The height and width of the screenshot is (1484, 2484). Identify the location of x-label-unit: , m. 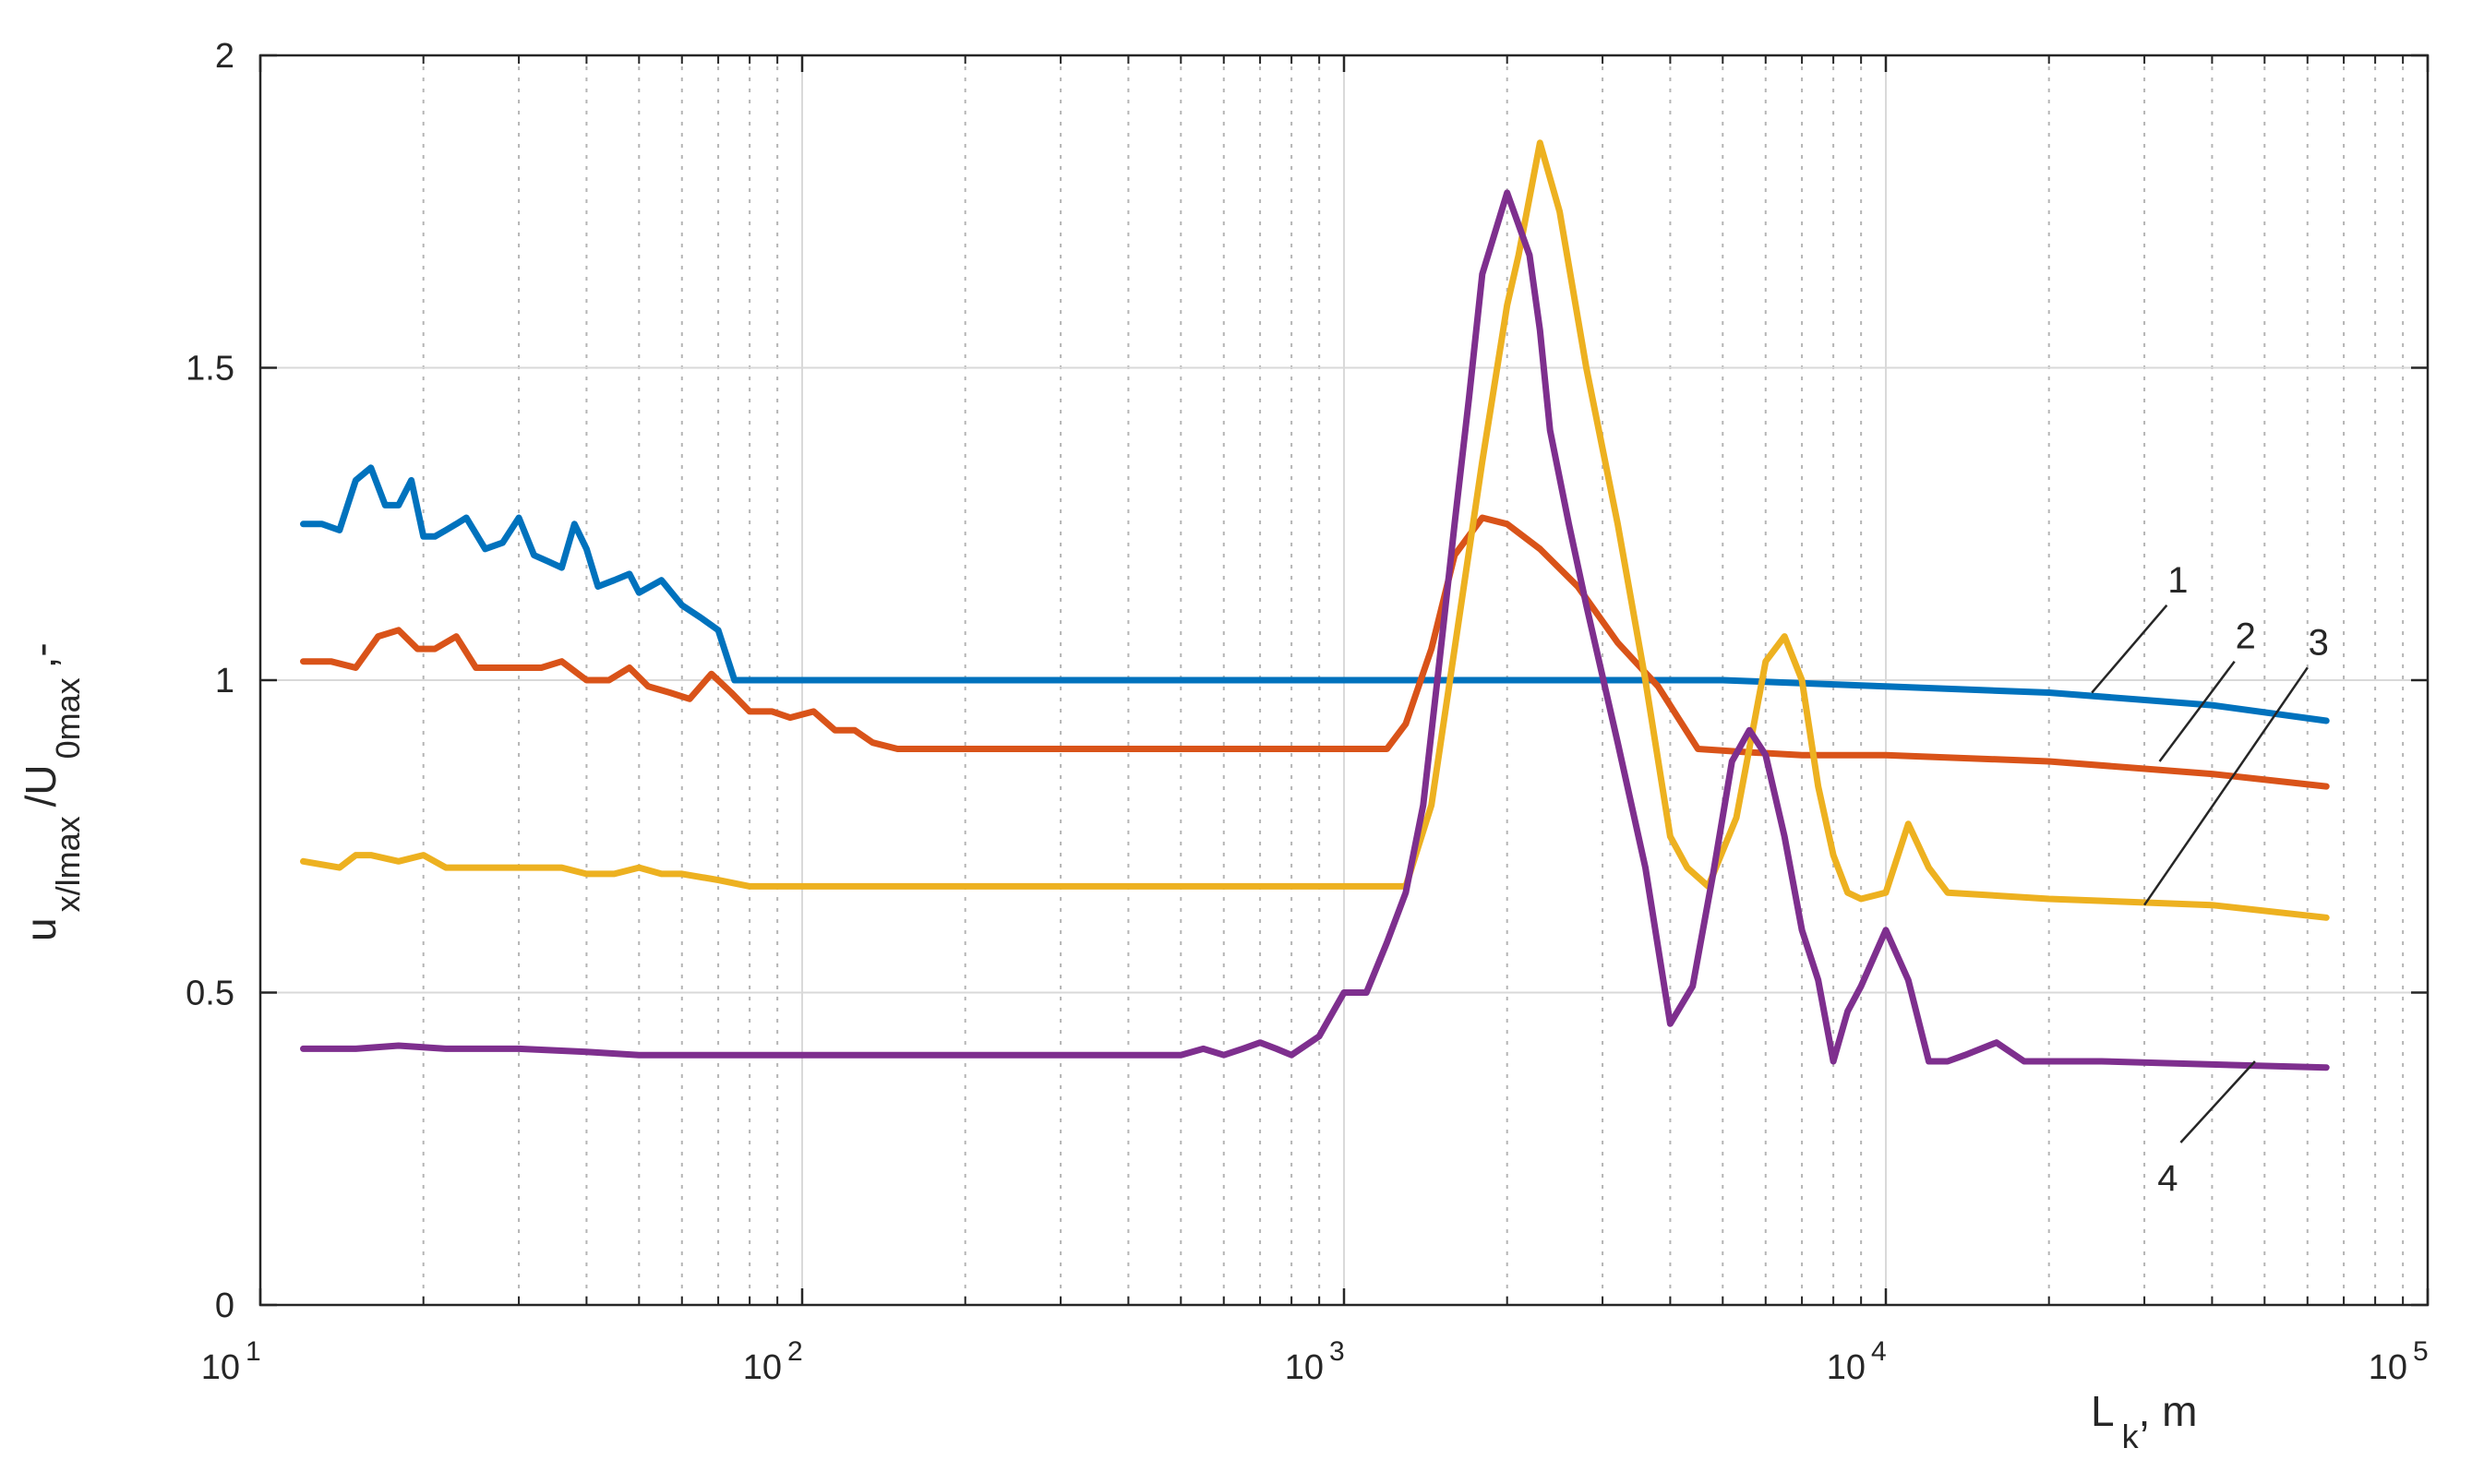
(2168, 1411).